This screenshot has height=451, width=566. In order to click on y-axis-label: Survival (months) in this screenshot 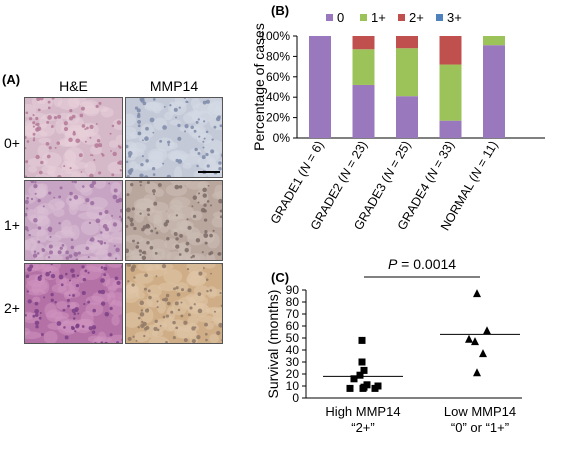, I will do `click(273, 344)`.